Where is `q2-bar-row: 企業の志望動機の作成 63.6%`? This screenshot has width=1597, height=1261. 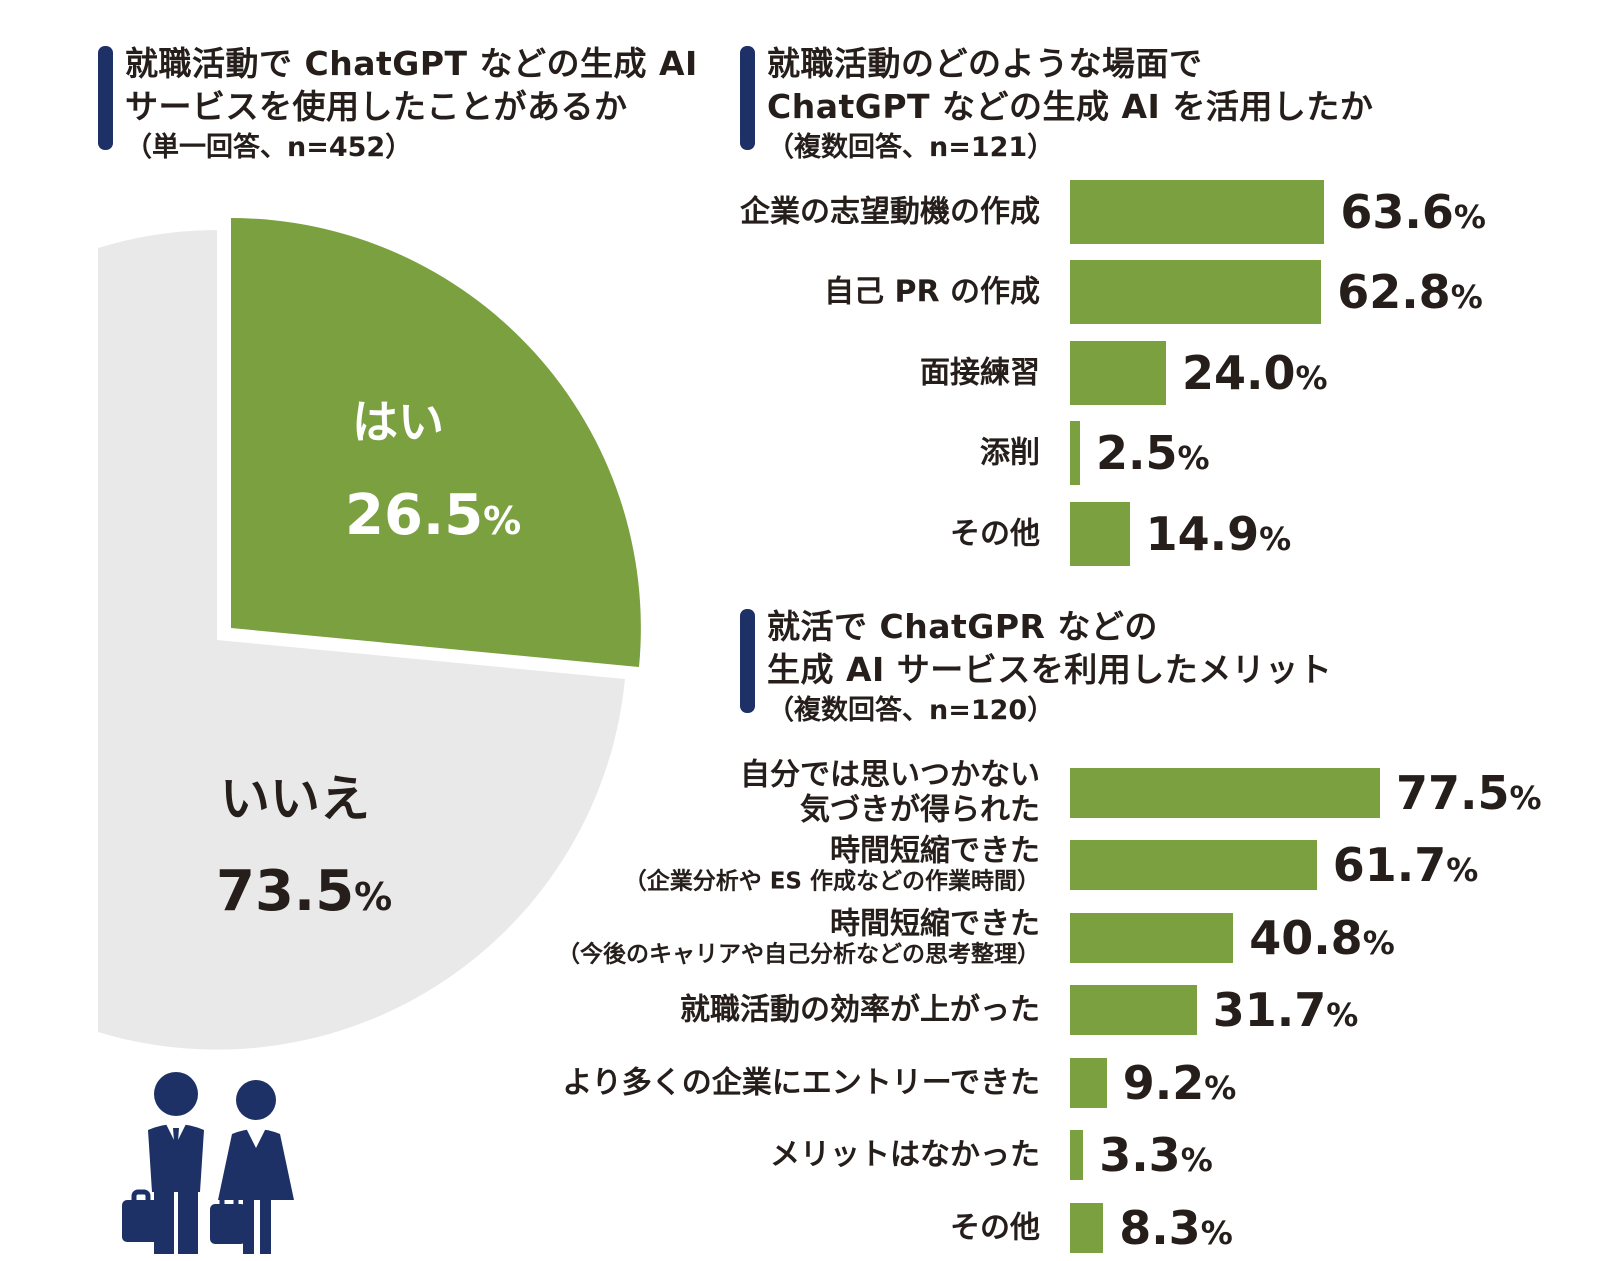
q2-bar-row: 企業の志望動機の作成 63.6% is located at coordinates (798, 212).